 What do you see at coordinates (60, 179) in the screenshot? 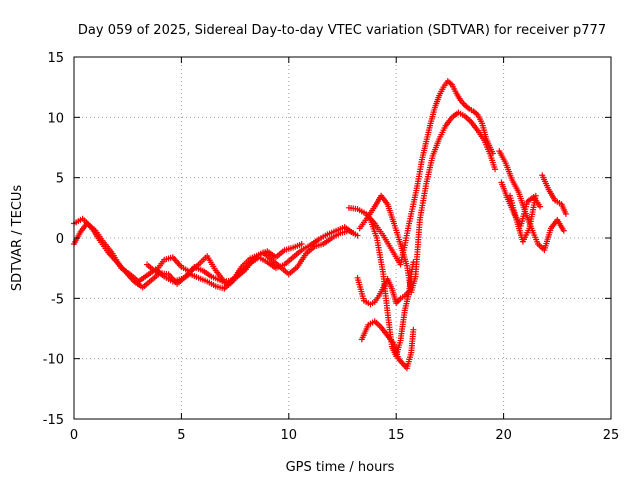
I see `y-tick-label: 5` at bounding box center [60, 179].